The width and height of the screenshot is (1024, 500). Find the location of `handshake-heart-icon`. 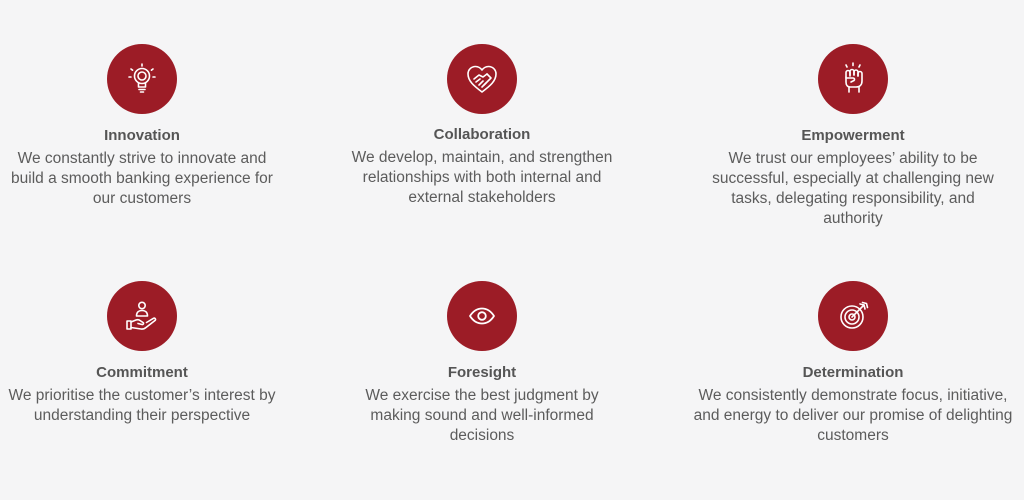

handshake-heart-icon is located at coordinates (482, 79).